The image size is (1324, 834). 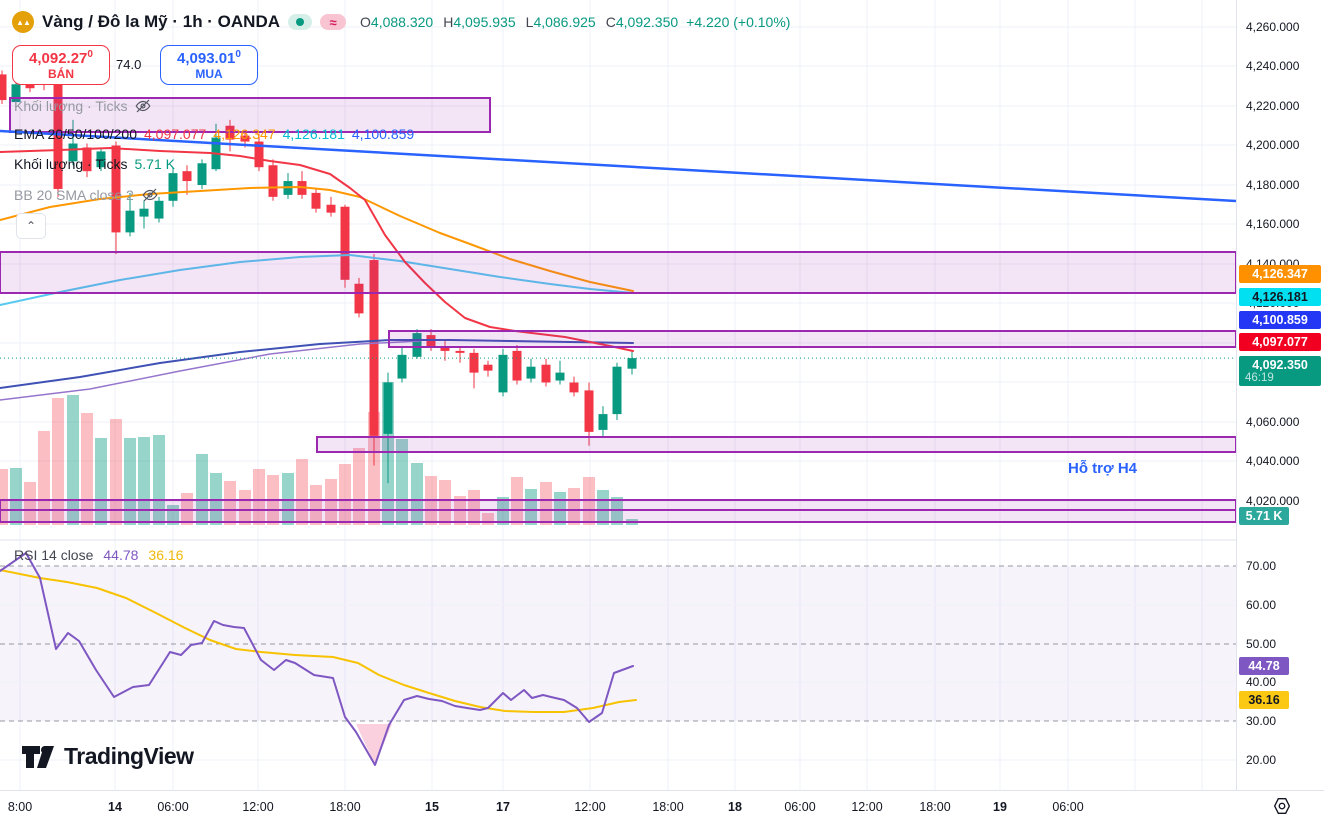 What do you see at coordinates (519, 22) in the screenshot?
I see `ohlc-values: O4,088.320 H4,095.935 L4,086.925 C4,092.350` at bounding box center [519, 22].